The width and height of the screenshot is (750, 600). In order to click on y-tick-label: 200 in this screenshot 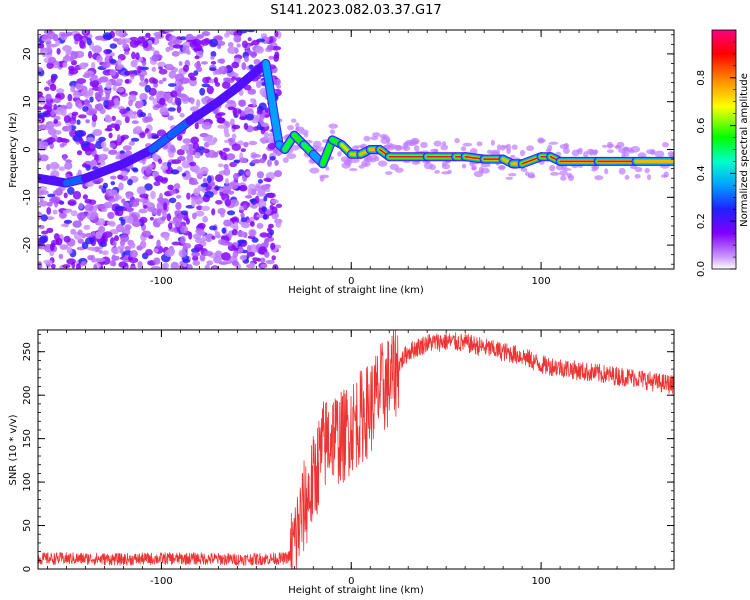, I will do `click(27, 395)`.